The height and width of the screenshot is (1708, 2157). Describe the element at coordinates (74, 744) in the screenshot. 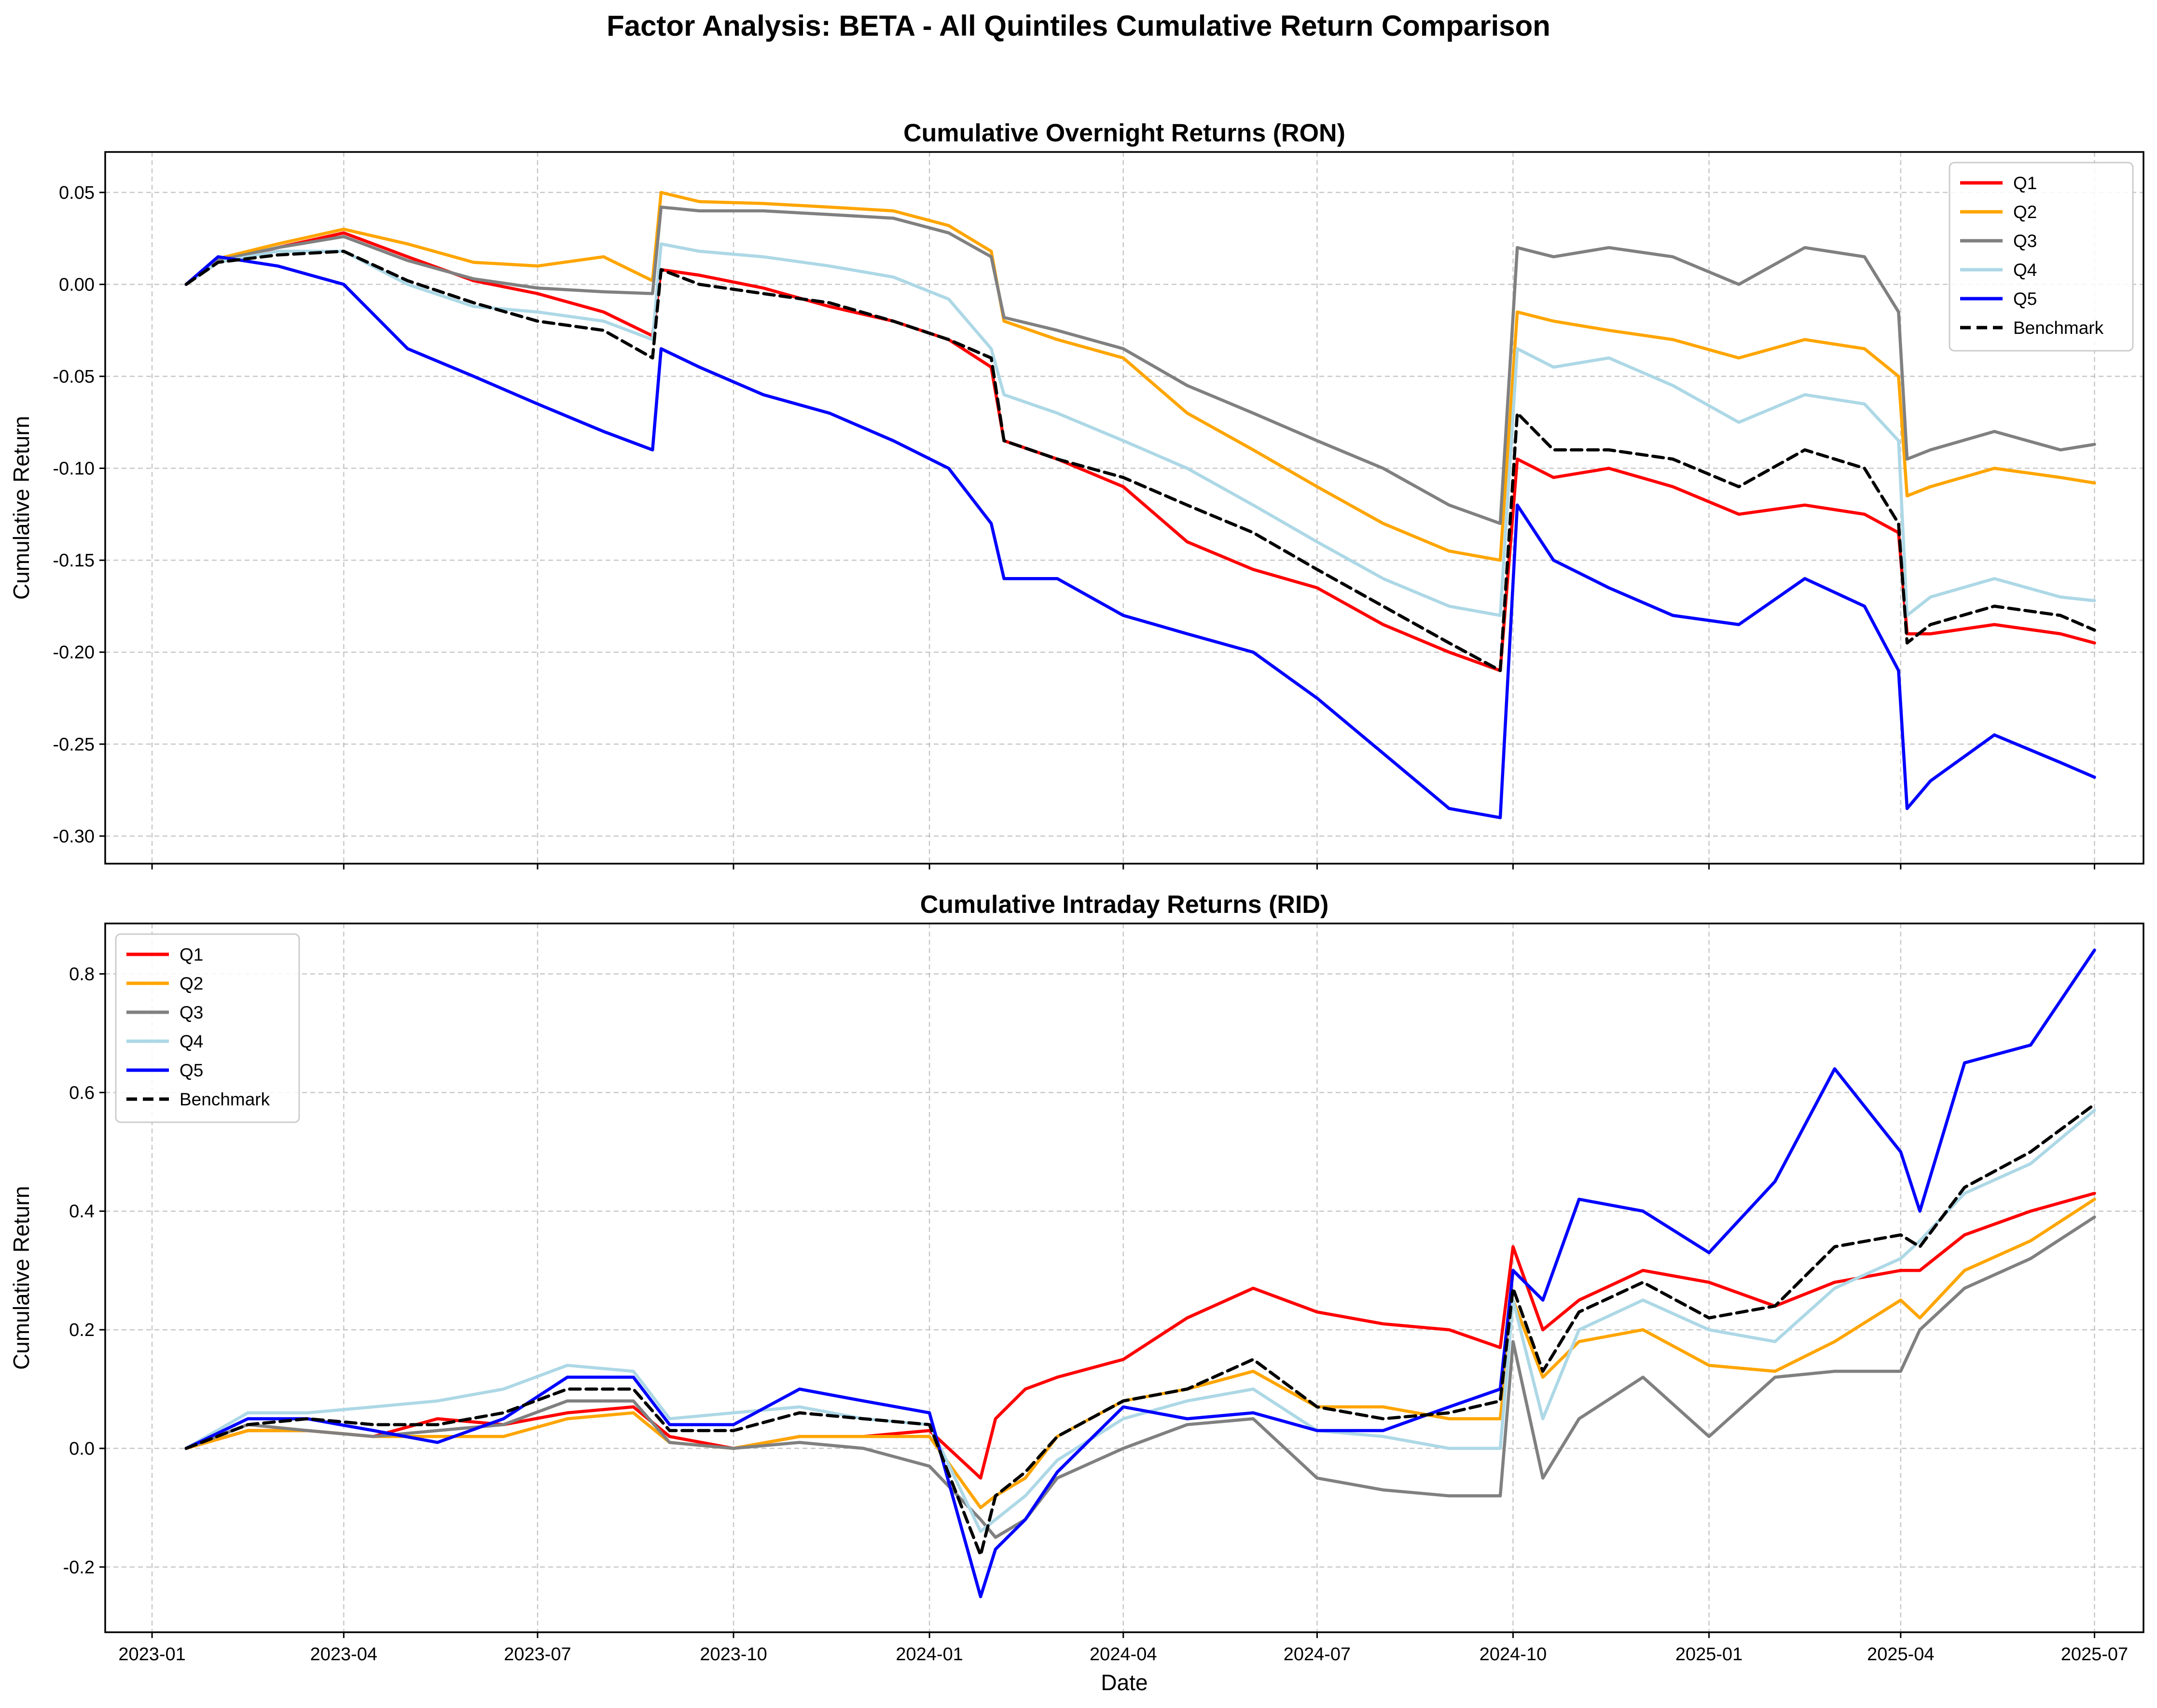

I see `y-tick-label: -0.25` at that location.